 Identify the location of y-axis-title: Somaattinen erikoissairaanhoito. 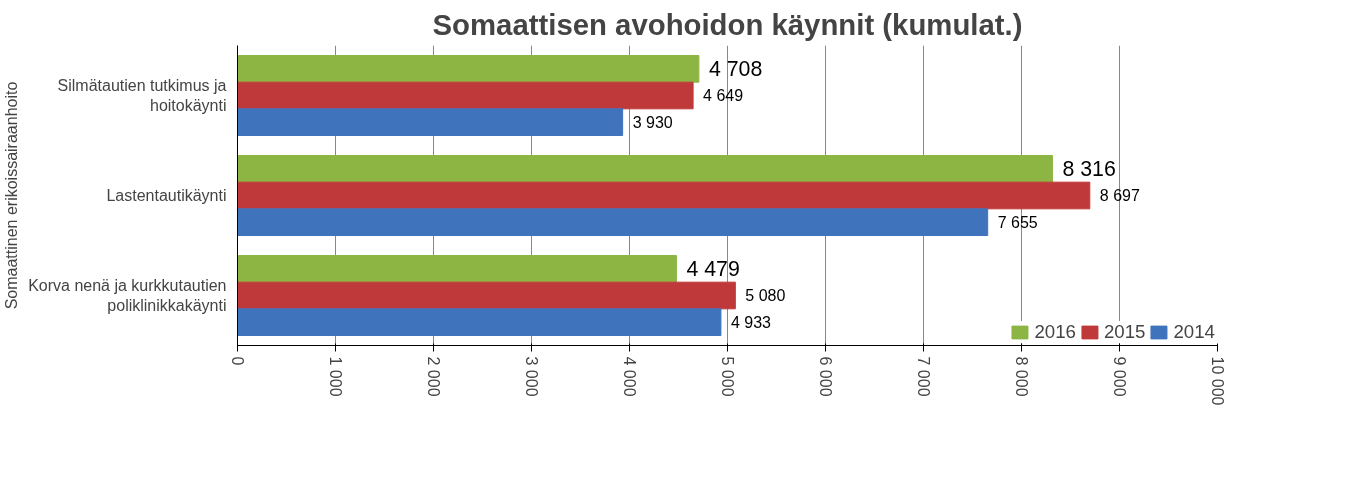
(12, 195).